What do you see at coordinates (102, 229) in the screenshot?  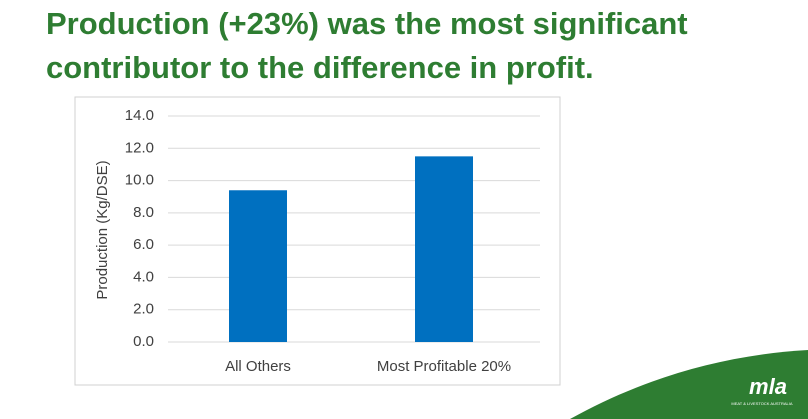 I see `y-axis-label: Production (Kg/DSE)` at bounding box center [102, 229].